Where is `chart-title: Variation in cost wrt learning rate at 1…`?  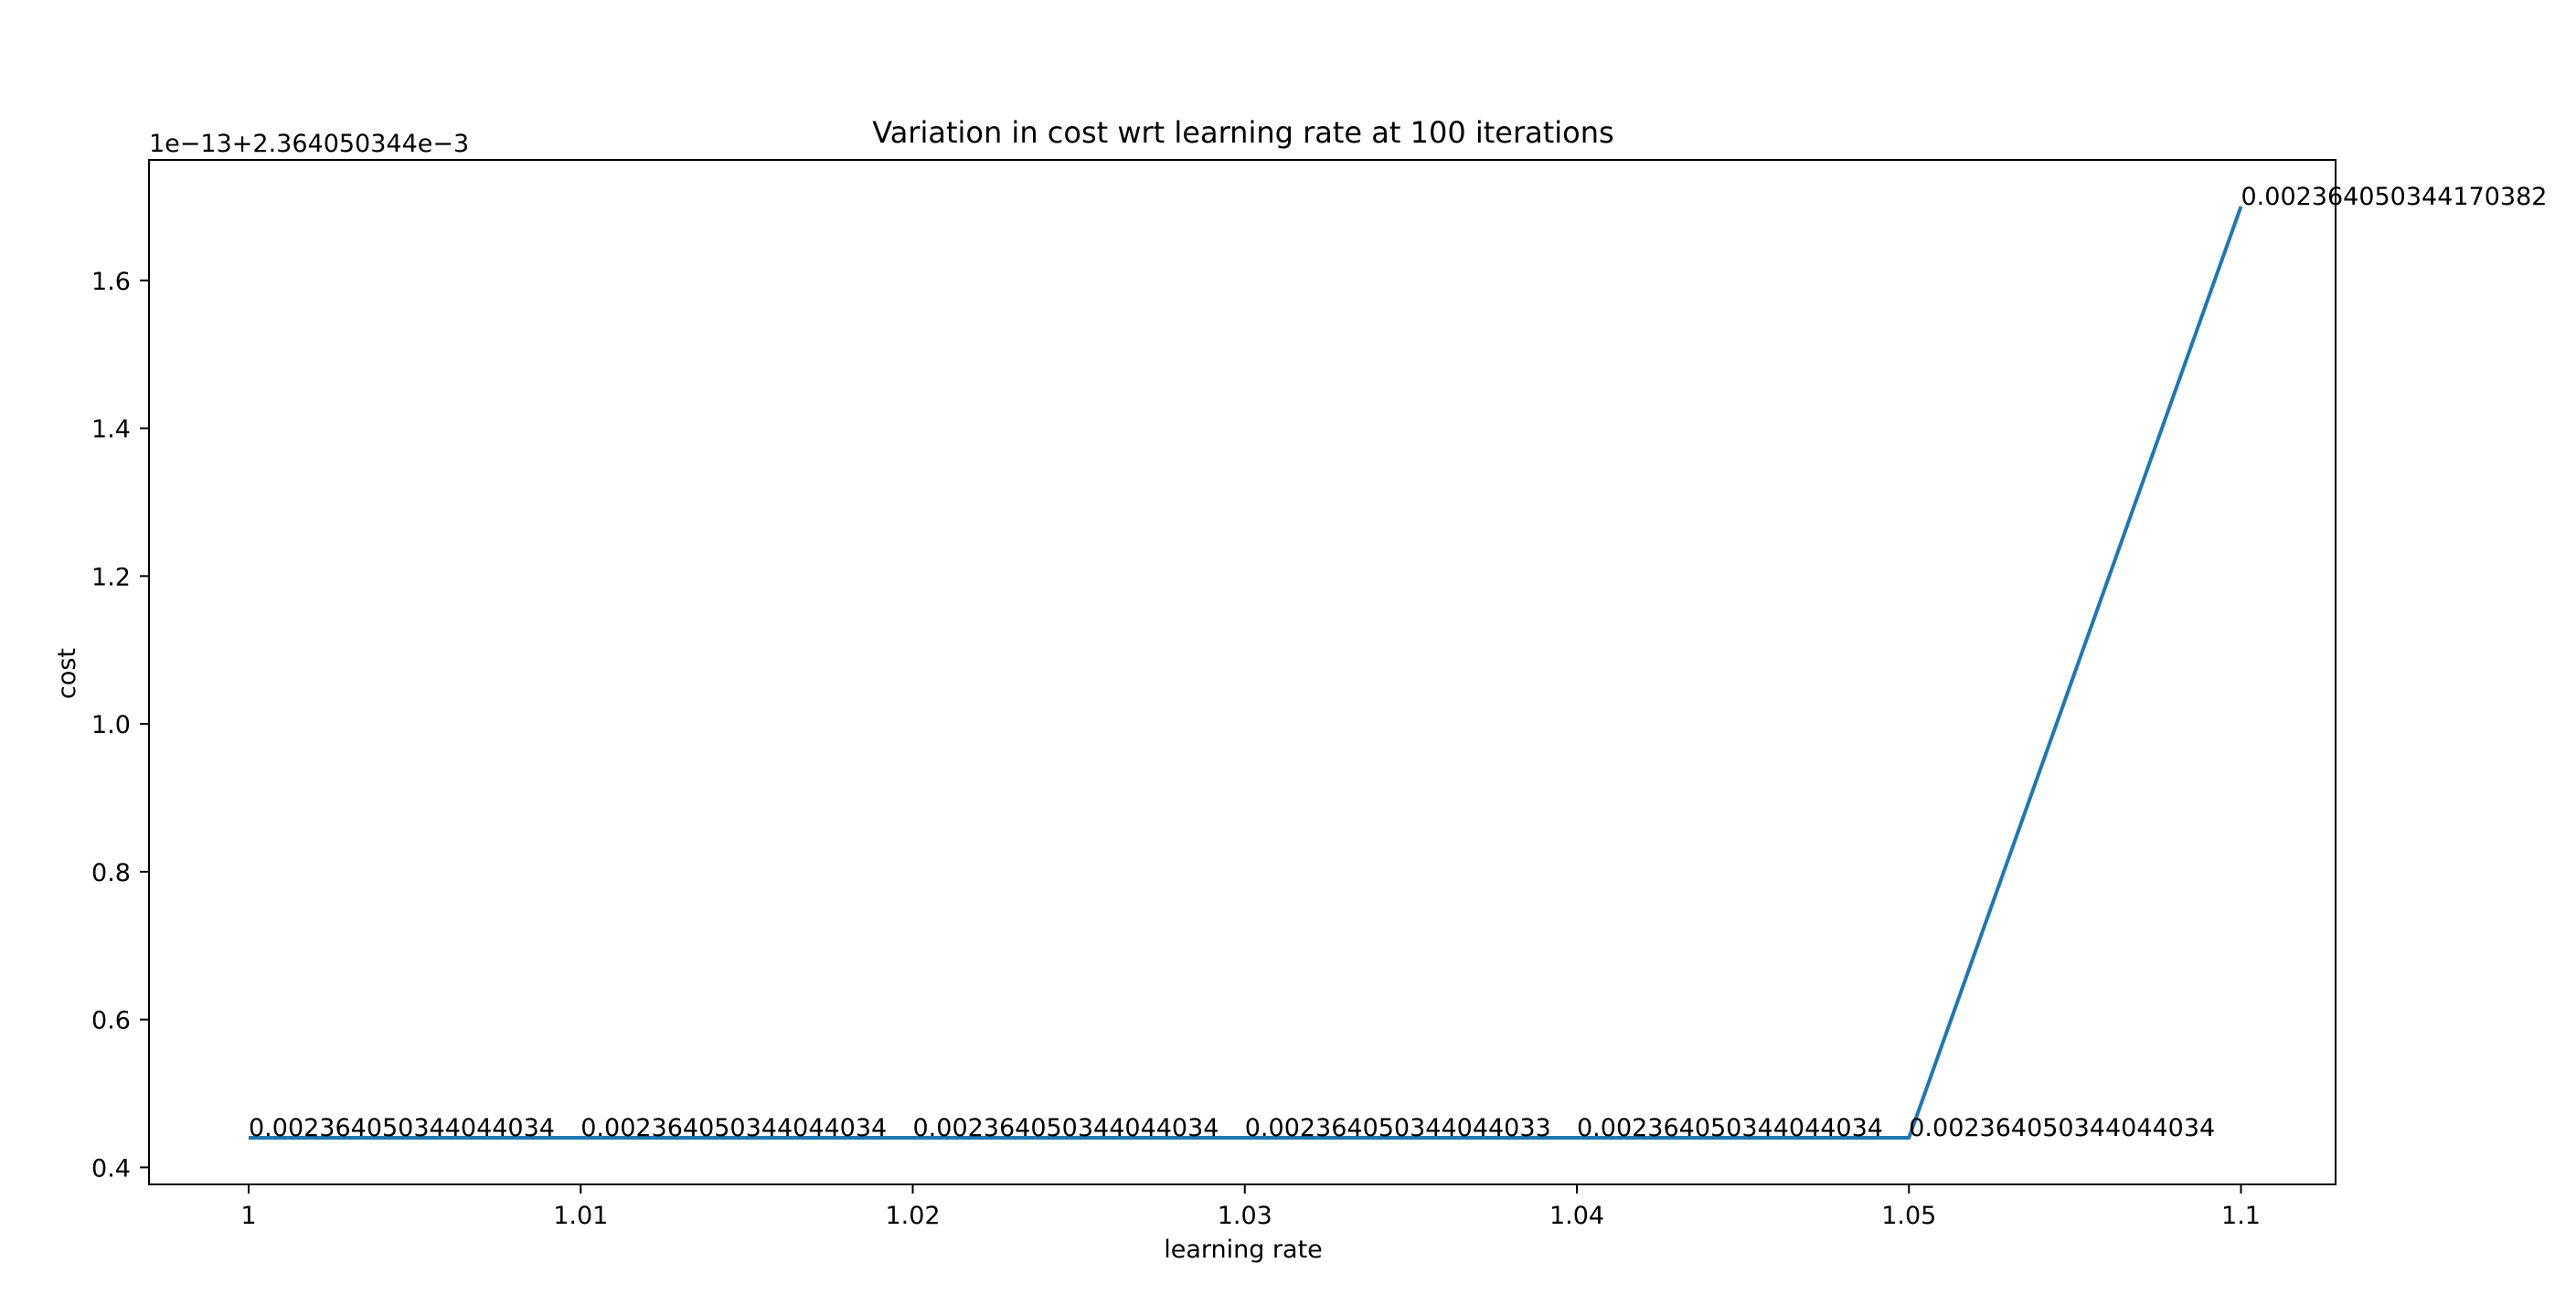
chart-title: Variation in cost wrt learning rate at 1… is located at coordinates (1242, 132).